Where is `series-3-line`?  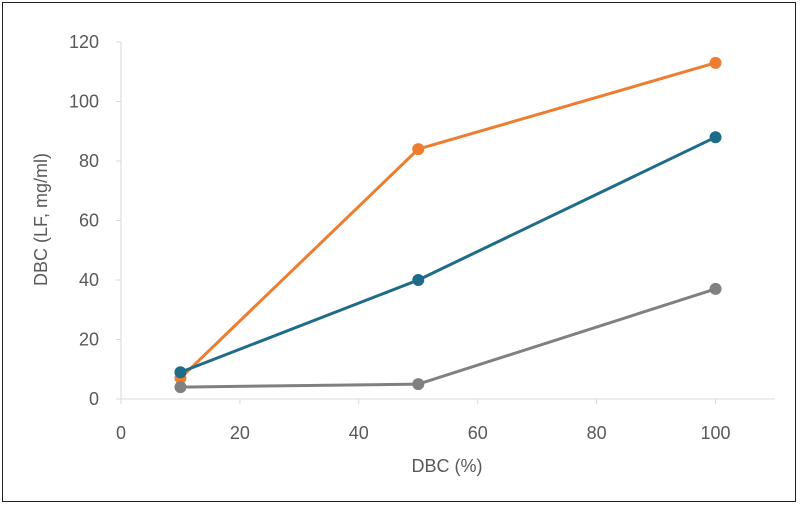
series-3-line is located at coordinates (448, 338).